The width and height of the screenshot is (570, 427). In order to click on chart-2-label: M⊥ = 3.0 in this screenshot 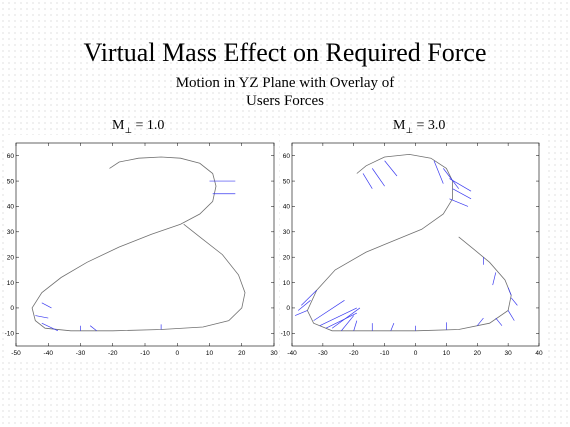, I will do `click(419, 126)`.